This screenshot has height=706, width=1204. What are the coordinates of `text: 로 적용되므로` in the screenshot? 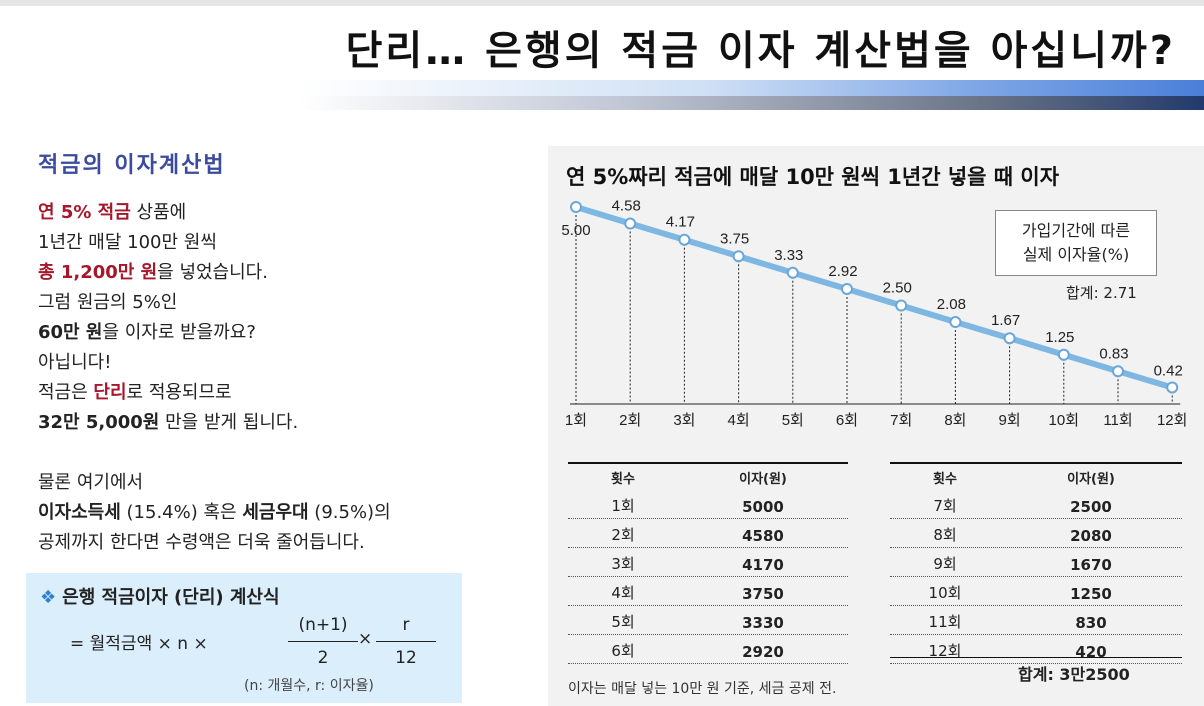 It's located at (179, 392).